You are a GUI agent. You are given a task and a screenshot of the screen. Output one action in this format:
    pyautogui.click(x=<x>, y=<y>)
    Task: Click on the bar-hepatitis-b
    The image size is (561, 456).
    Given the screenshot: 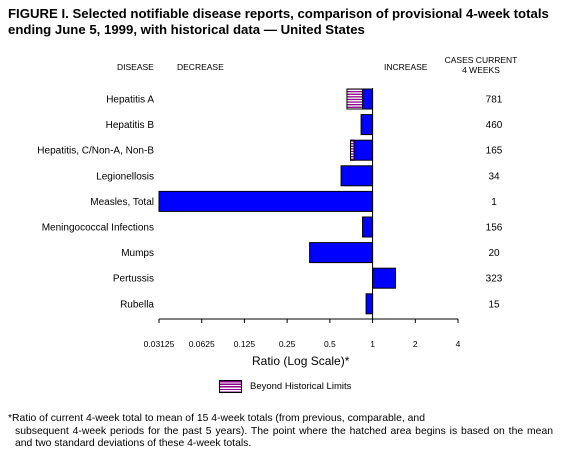 What is the action you would take?
    pyautogui.click(x=367, y=125)
    